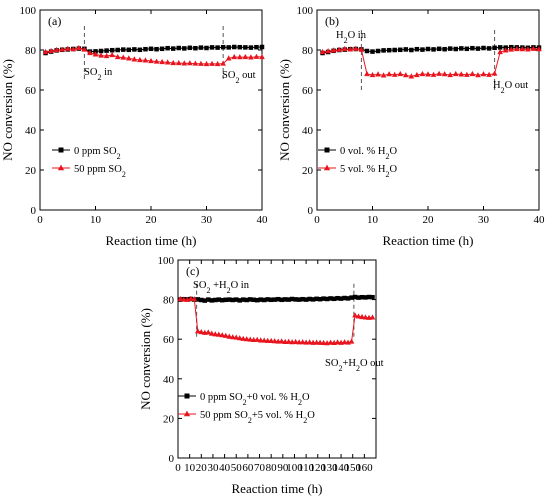 The height and width of the screenshot is (504, 550). Describe the element at coordinates (169, 340) in the screenshot. I see `y-tick-label: 60` at that location.